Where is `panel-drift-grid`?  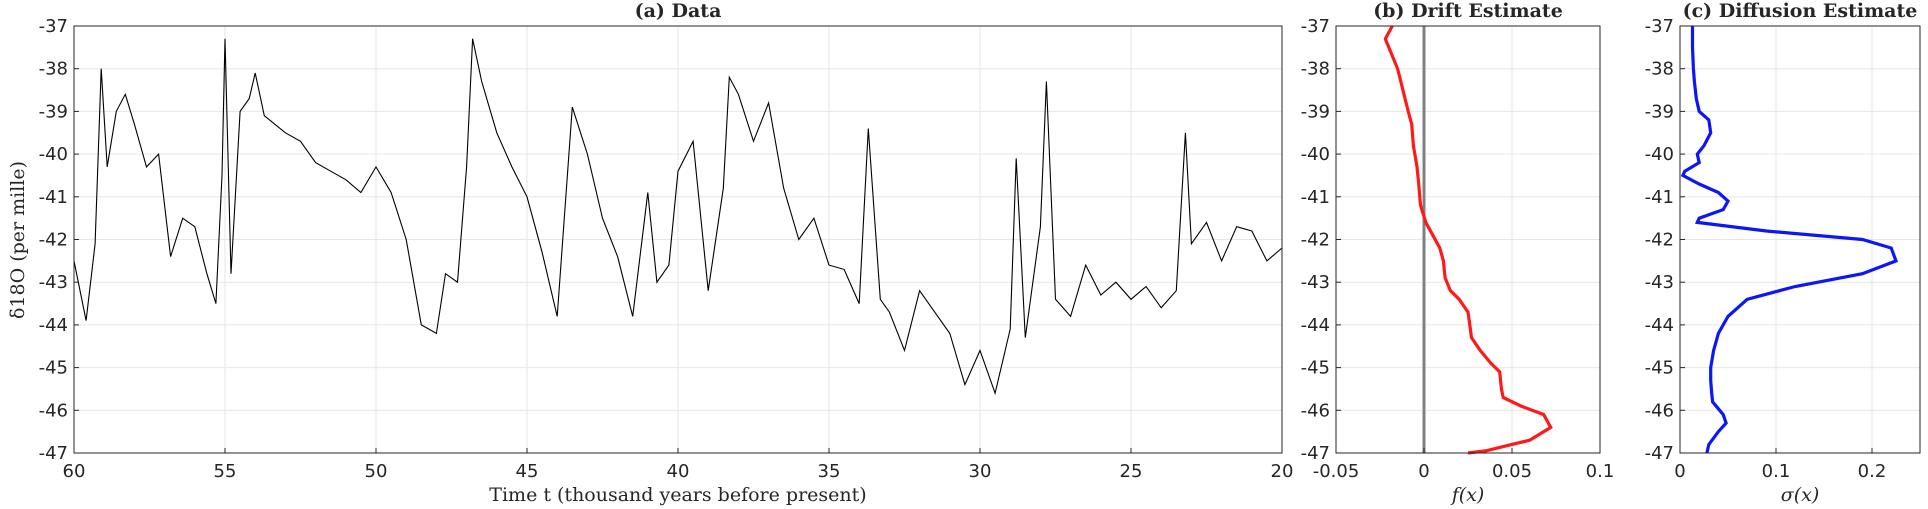
panel-drift-grid is located at coordinates (1468, 239).